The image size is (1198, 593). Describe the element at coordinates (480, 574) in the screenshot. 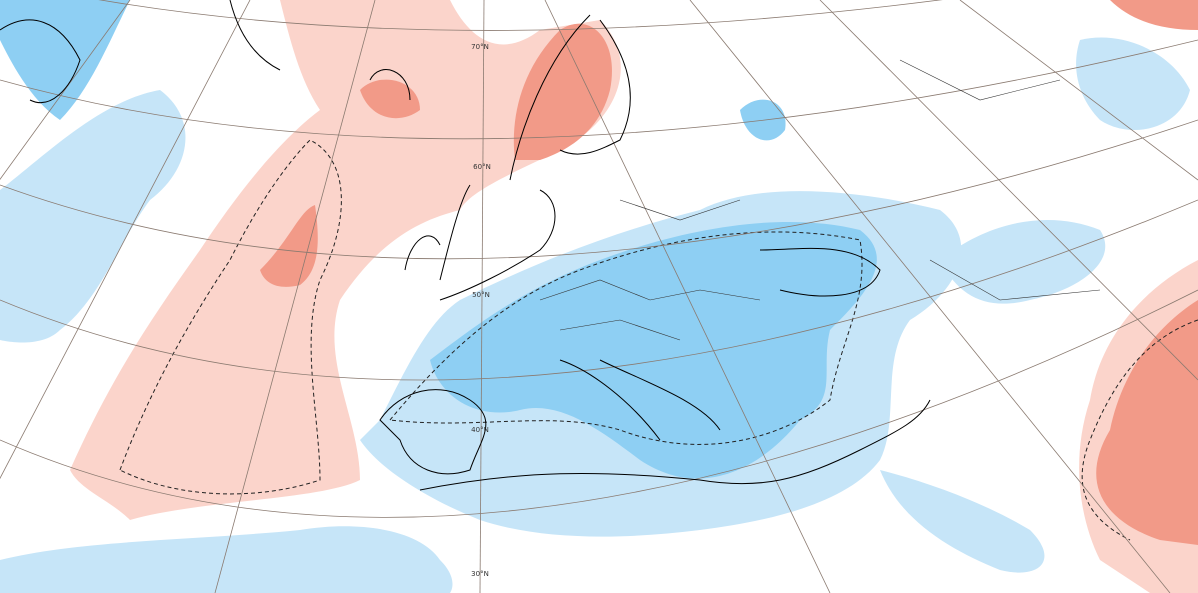

I see `latitude-label: 30°N` at that location.